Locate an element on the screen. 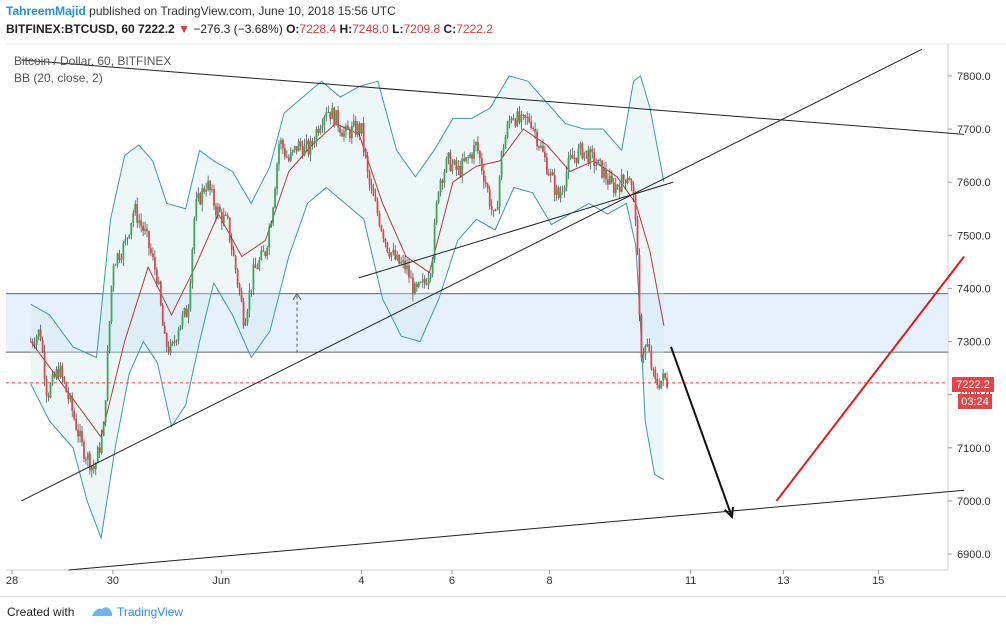 The height and width of the screenshot is (627, 1006). tradingview-link: TradingView is located at coordinates (150, 612).